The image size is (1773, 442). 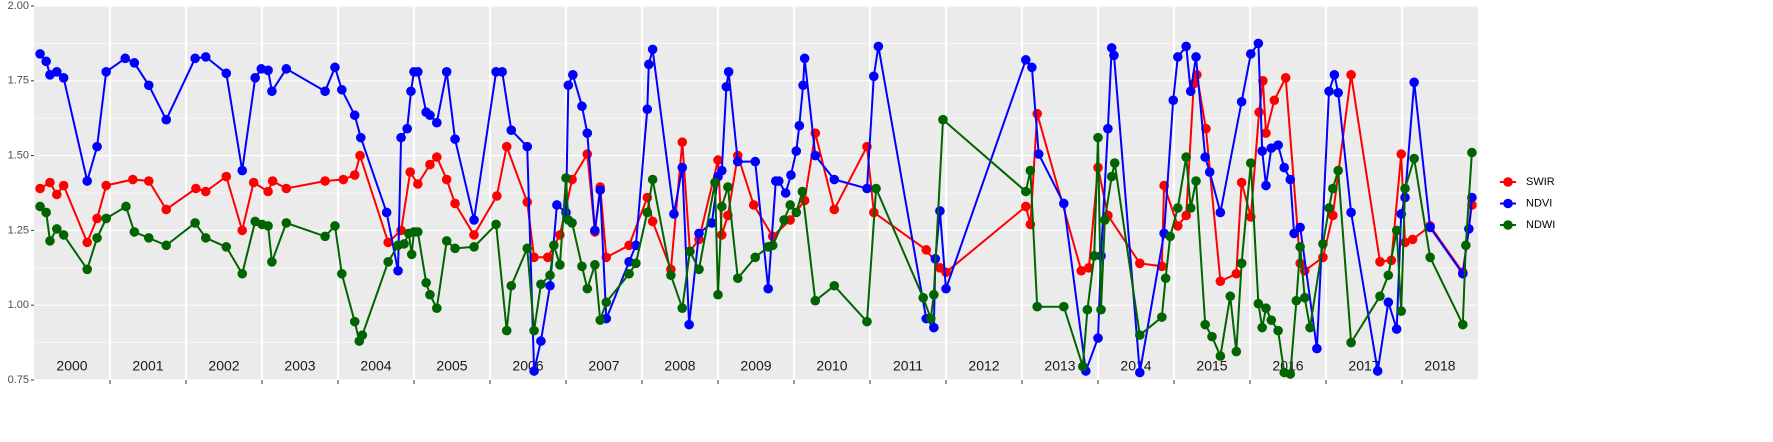 I want to click on year-label: 2008, so click(x=679, y=366).